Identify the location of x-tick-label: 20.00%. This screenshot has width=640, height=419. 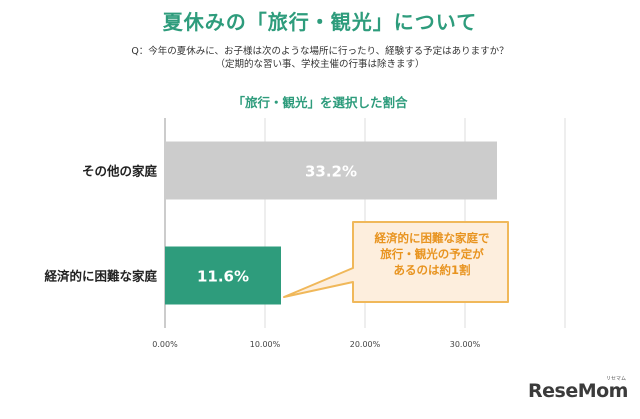
(365, 344).